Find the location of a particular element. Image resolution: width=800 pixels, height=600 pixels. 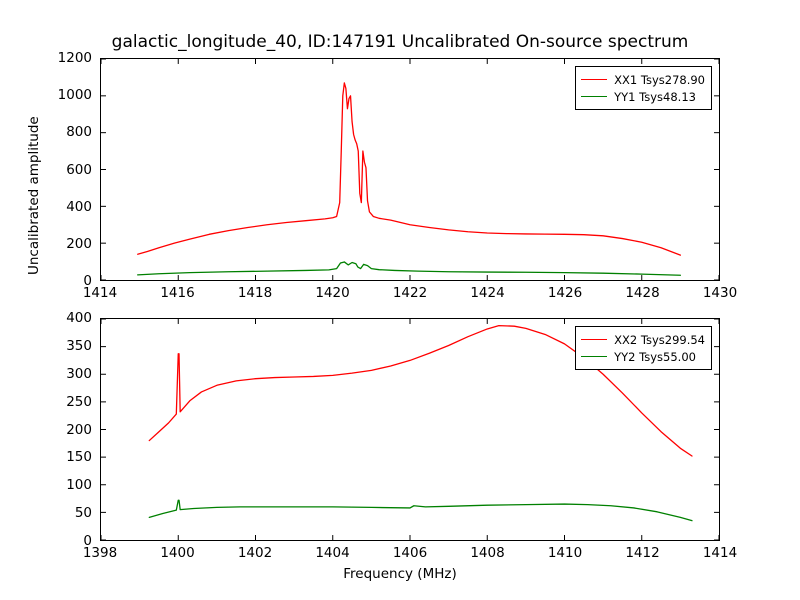

x-tick-label: 1406 is located at coordinates (410, 553).